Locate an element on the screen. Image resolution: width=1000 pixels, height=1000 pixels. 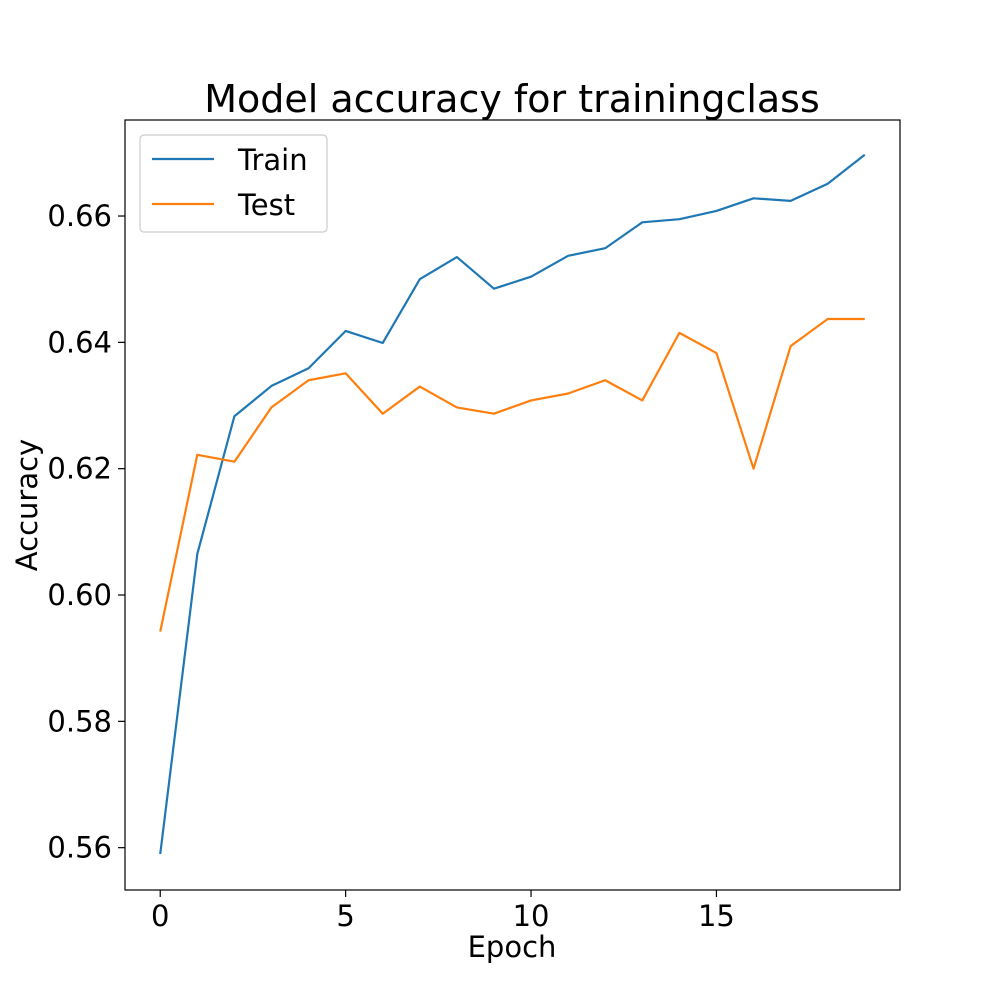
y-axis: 0.56 0.58 0.60 0.62 0.64 0.66 is located at coordinates (86, 532).